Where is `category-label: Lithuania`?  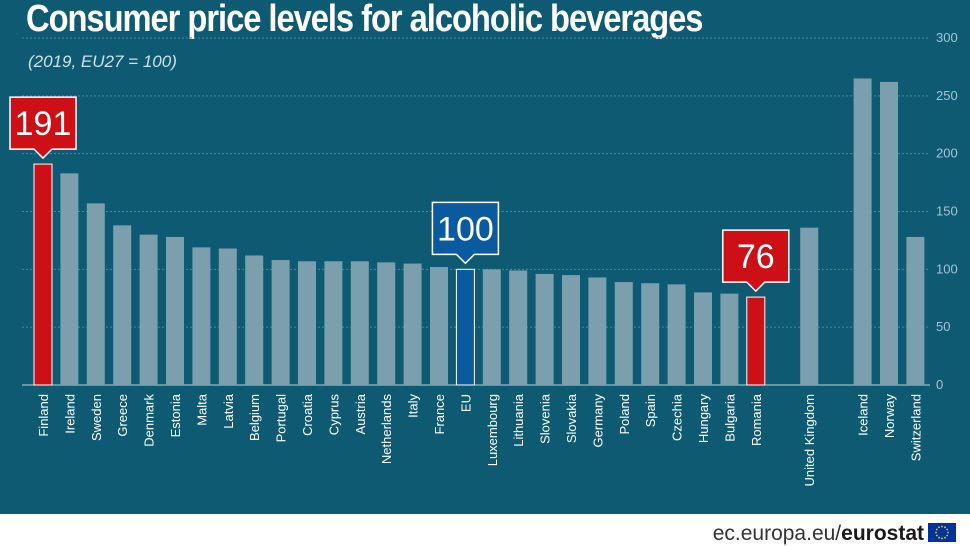
category-label: Lithuania is located at coordinates (518, 420).